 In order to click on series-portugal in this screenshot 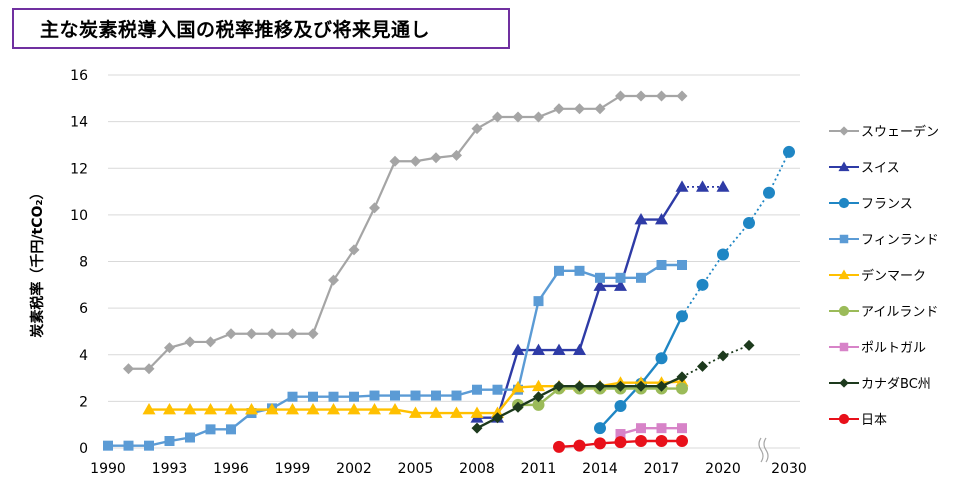, I will do `click(651, 431)`.